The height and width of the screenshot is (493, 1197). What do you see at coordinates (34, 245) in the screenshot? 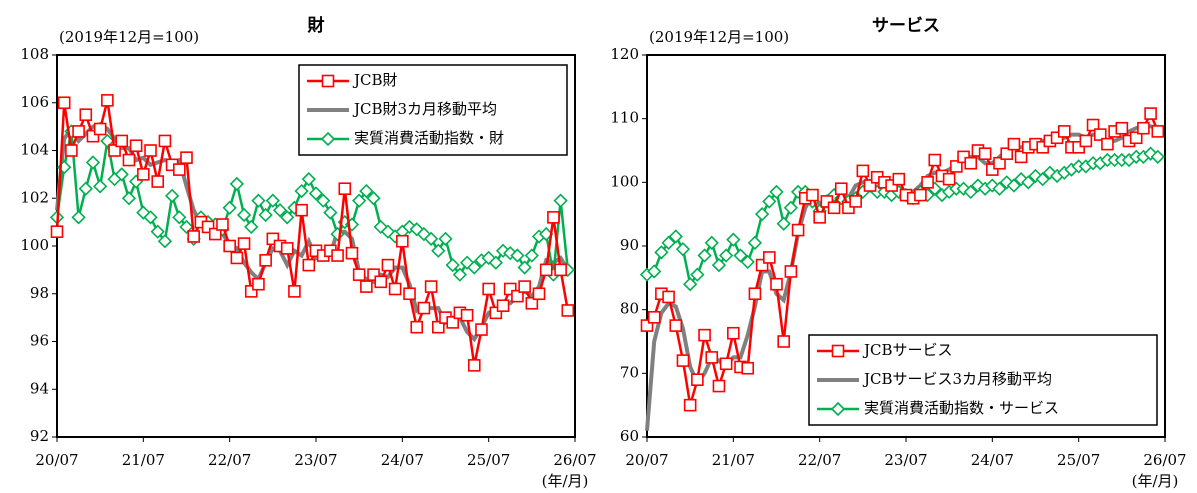
I see `y-tick-label: 100` at bounding box center [34, 245].